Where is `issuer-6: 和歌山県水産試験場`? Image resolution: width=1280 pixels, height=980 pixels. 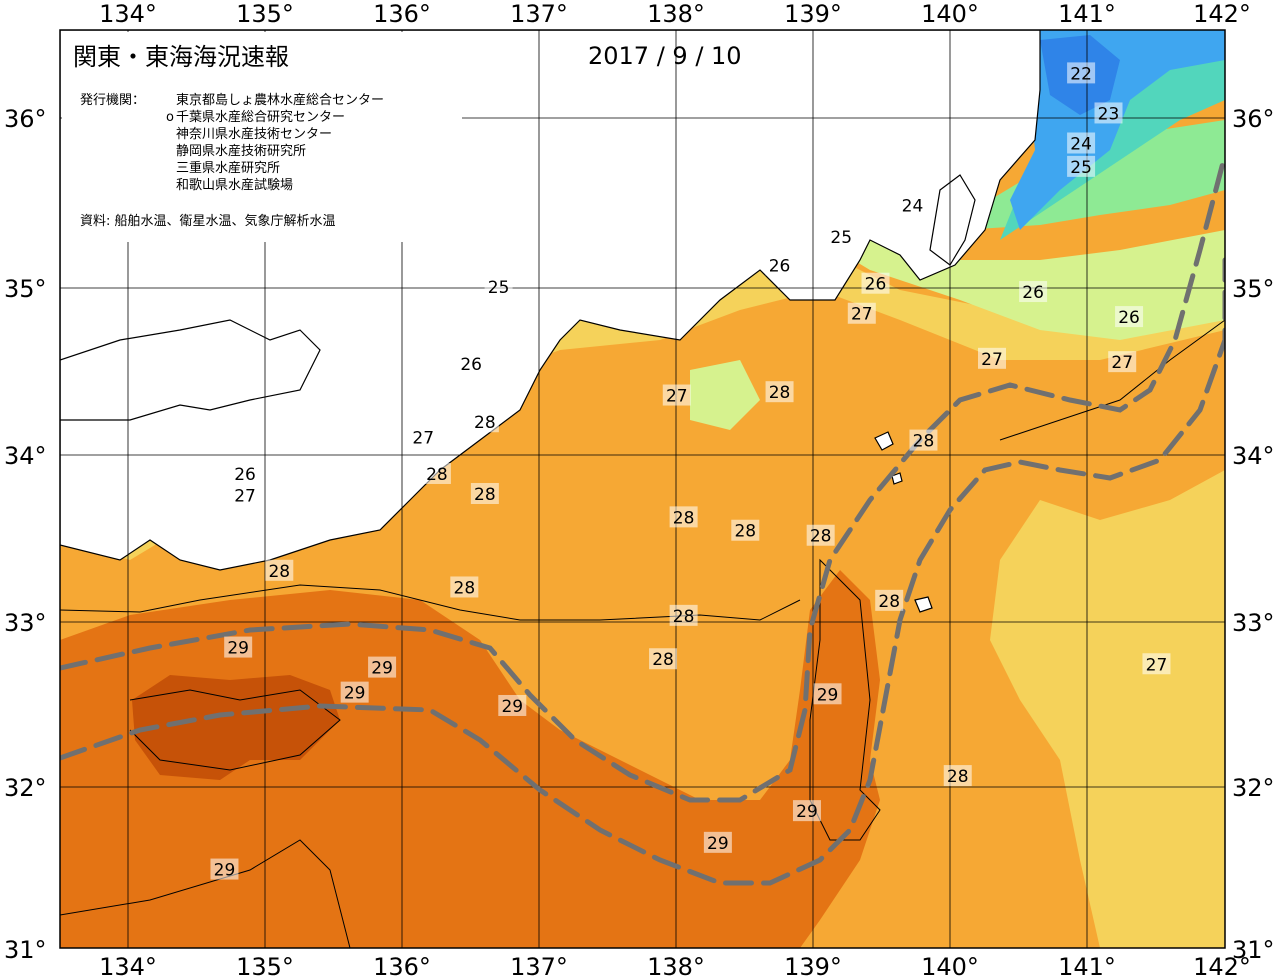 issuer-6: 和歌山県水産試験場 is located at coordinates (234, 185).